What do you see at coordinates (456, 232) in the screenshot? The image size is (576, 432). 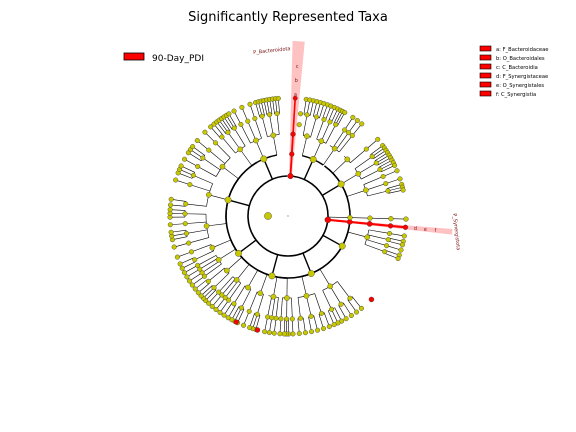 I see `clade-name-synergistota: P_Synergistota` at bounding box center [456, 232].